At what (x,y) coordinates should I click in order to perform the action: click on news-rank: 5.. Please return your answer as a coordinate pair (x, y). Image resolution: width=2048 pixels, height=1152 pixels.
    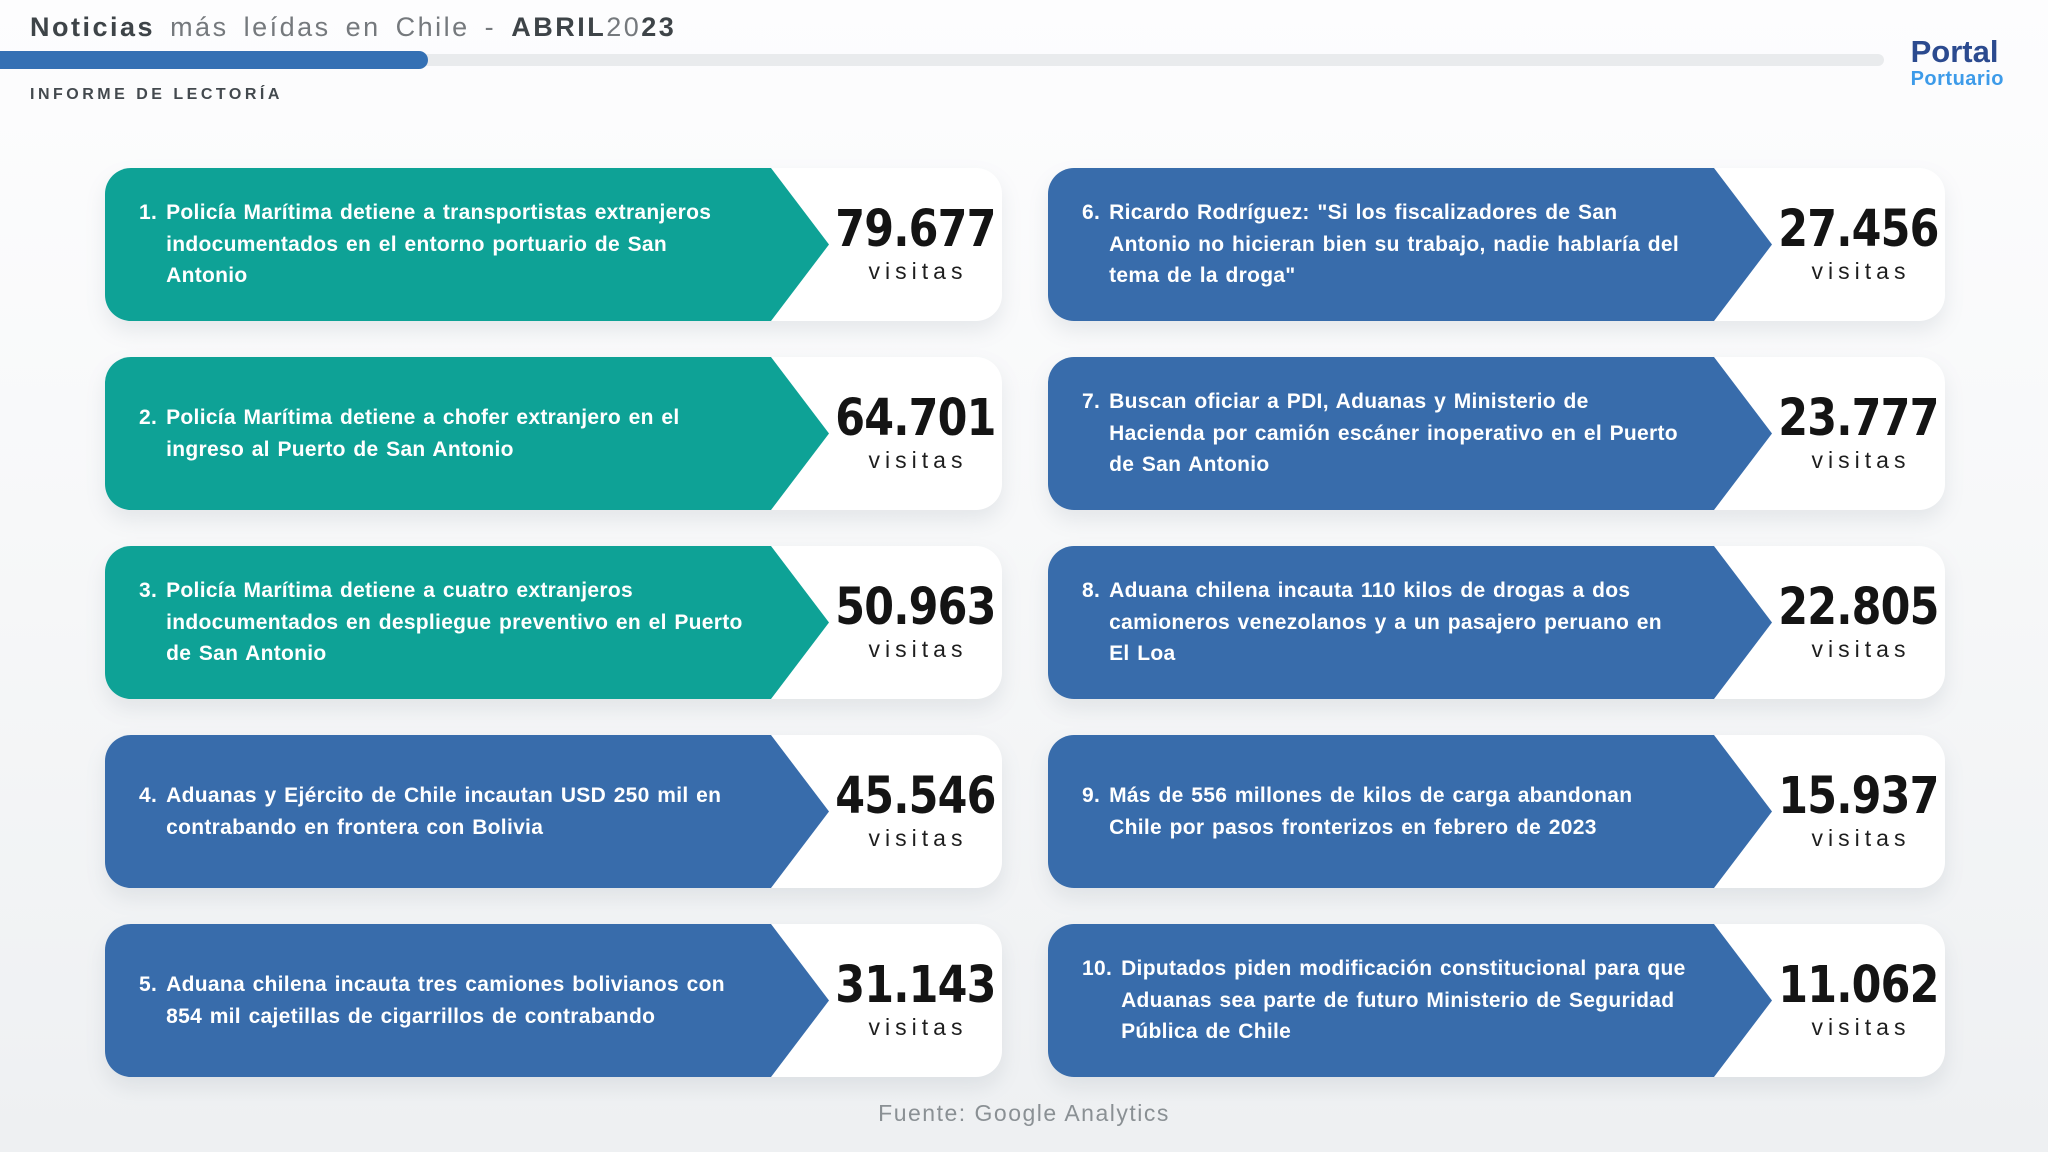
    Looking at the image, I should click on (148, 984).